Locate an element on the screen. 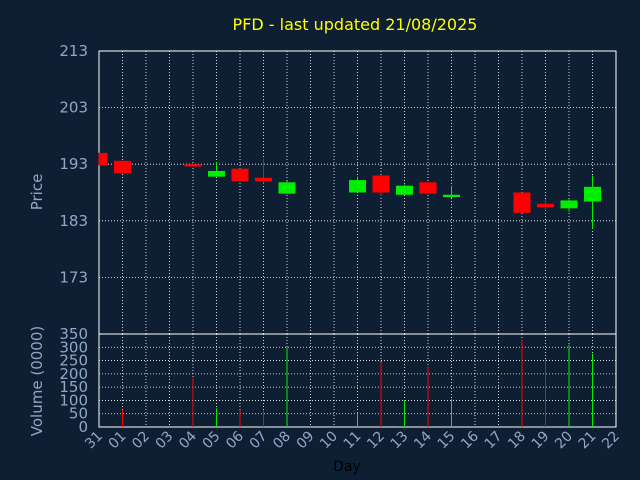  price-y-tick-label: 193 is located at coordinates (73, 164).